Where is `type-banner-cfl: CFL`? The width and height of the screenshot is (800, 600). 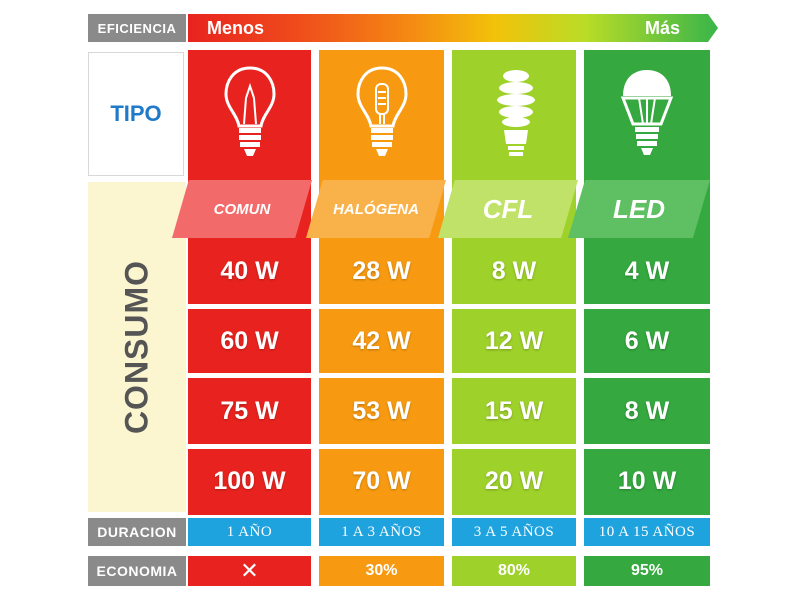
type-banner-cfl: CFL is located at coordinates (508, 209).